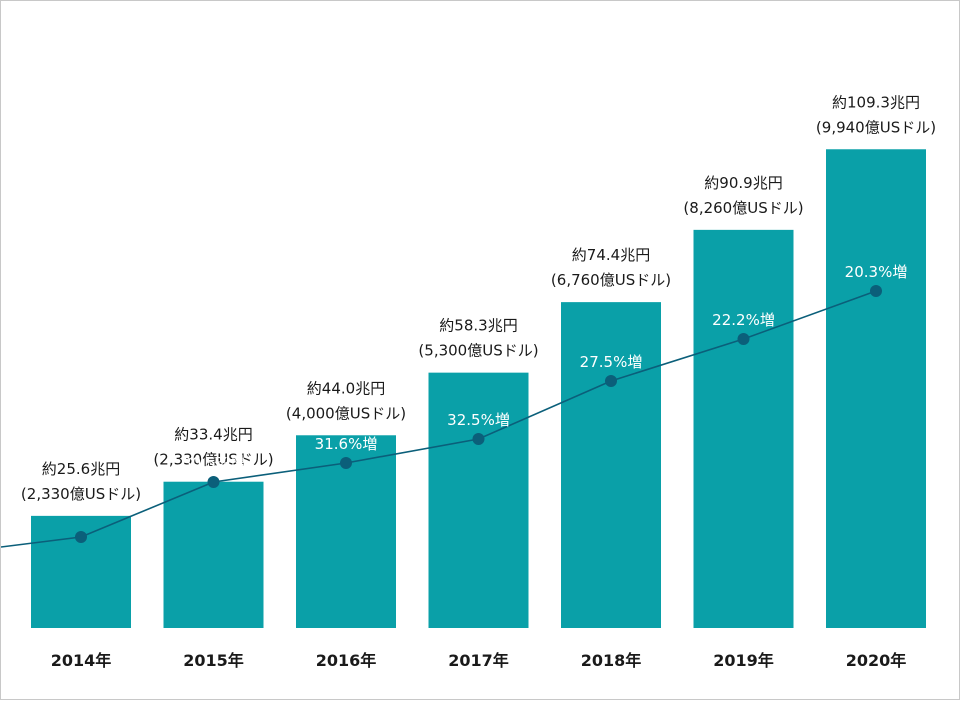 This screenshot has width=960, height=701. I want to click on x-tick-label-5: 2019年, so click(743, 660).